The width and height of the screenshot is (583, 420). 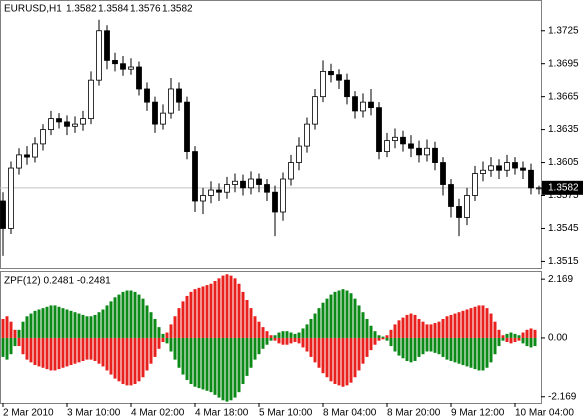 What do you see at coordinates (563, 195) in the screenshot?
I see `y-tick-label: 1.3575` at bounding box center [563, 195].